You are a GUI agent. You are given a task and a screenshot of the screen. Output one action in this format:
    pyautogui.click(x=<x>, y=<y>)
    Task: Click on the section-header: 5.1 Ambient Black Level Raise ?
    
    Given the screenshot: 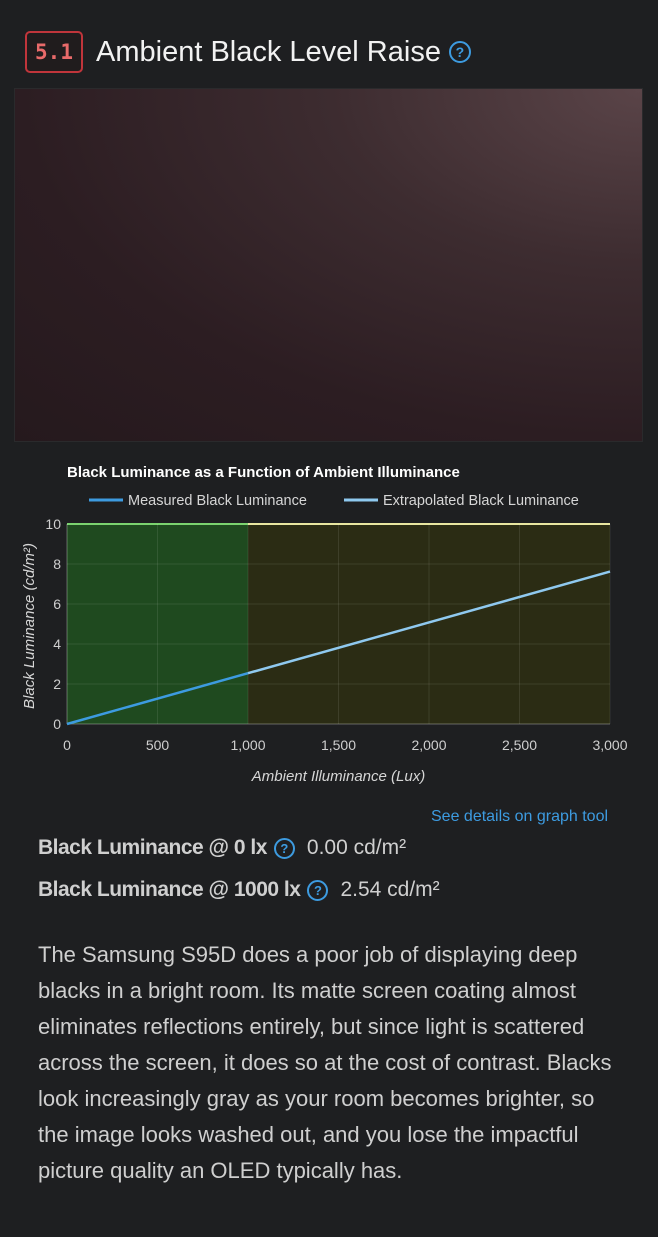 What is the action you would take?
    pyautogui.click(x=248, y=52)
    